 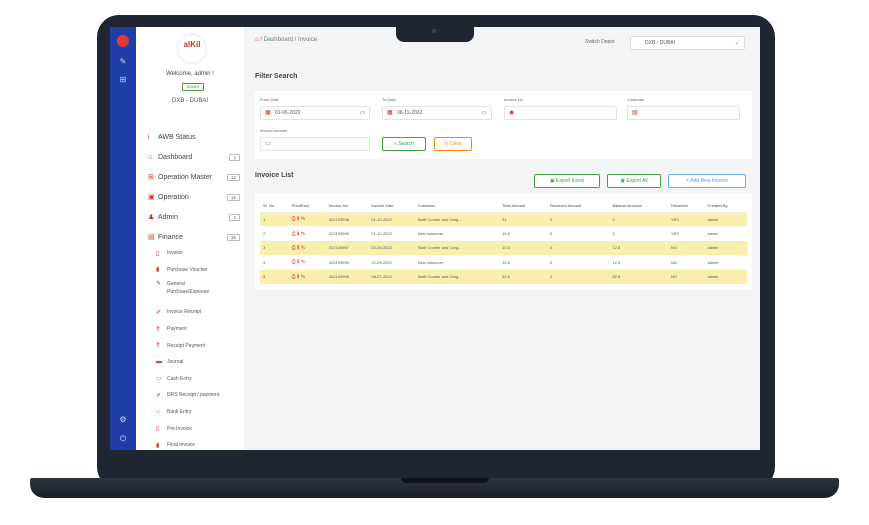 I want to click on search-button: ⌕ Search, so click(x=404, y=144).